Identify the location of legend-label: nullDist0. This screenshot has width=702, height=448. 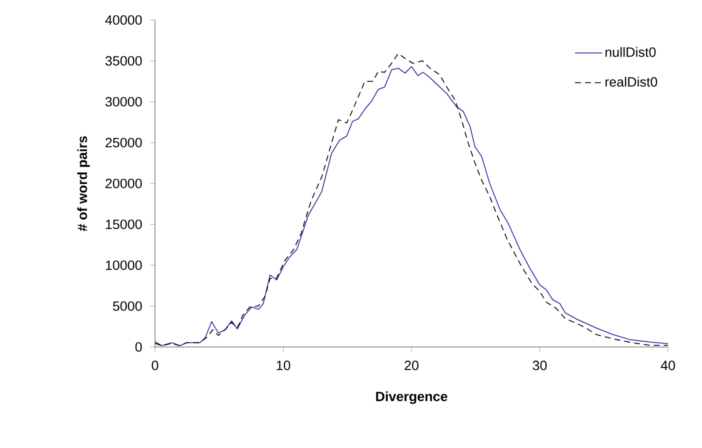
(631, 52).